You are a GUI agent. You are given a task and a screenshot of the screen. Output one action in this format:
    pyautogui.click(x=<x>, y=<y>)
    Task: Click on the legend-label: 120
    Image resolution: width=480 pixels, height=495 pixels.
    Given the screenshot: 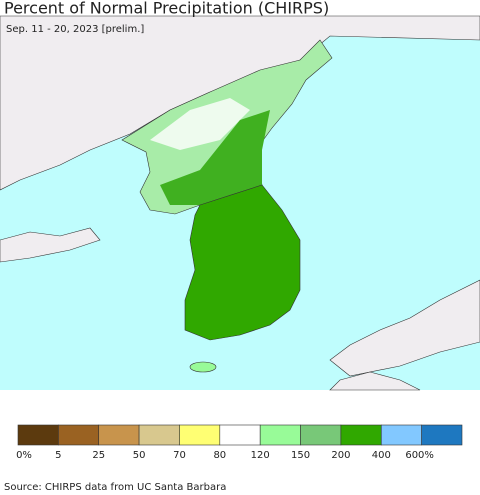 What is the action you would take?
    pyautogui.click(x=260, y=455)
    